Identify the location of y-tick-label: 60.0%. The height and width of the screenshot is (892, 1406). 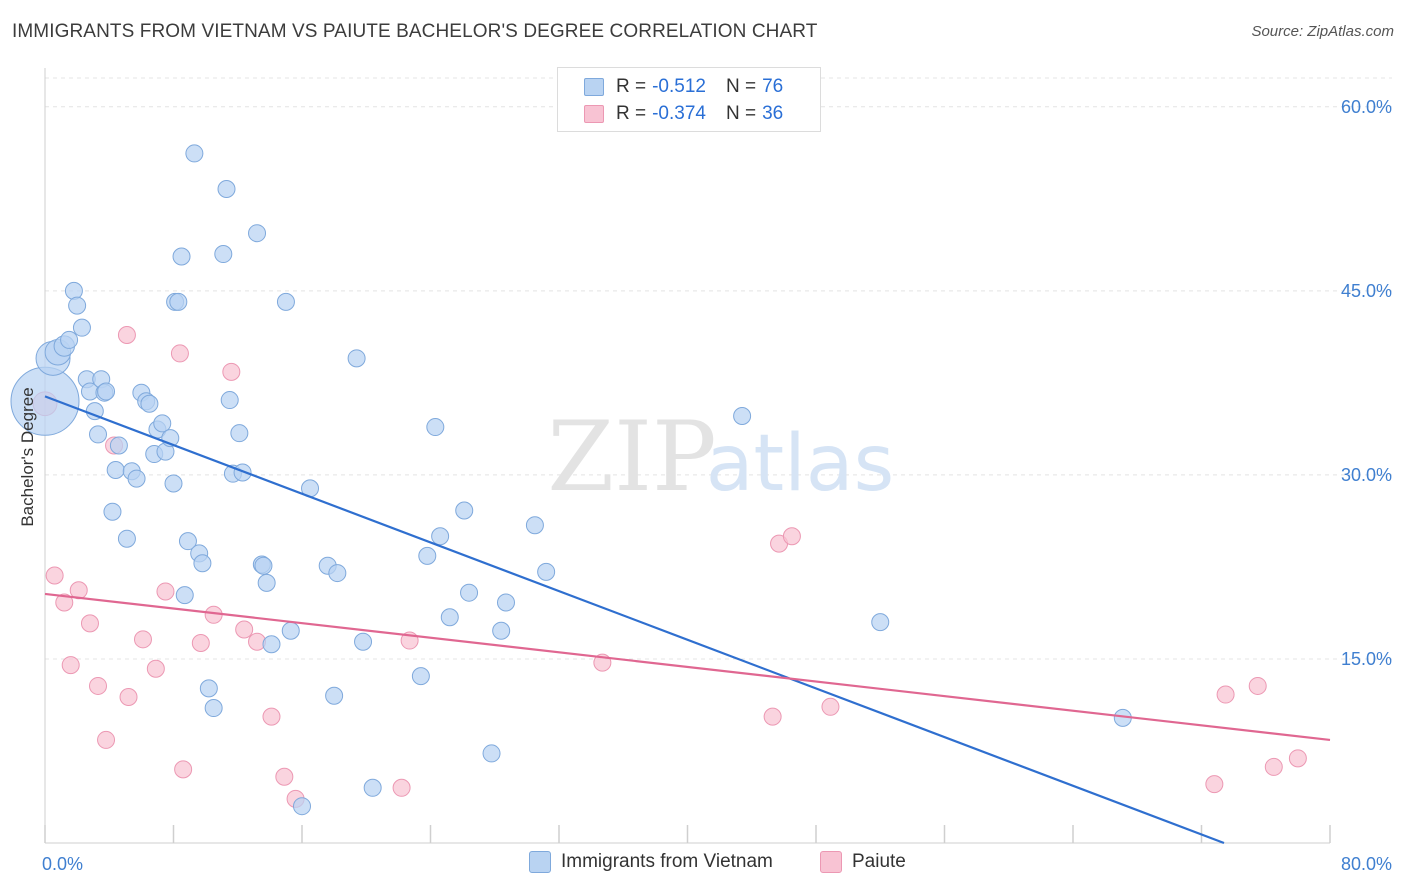
(1366, 107).